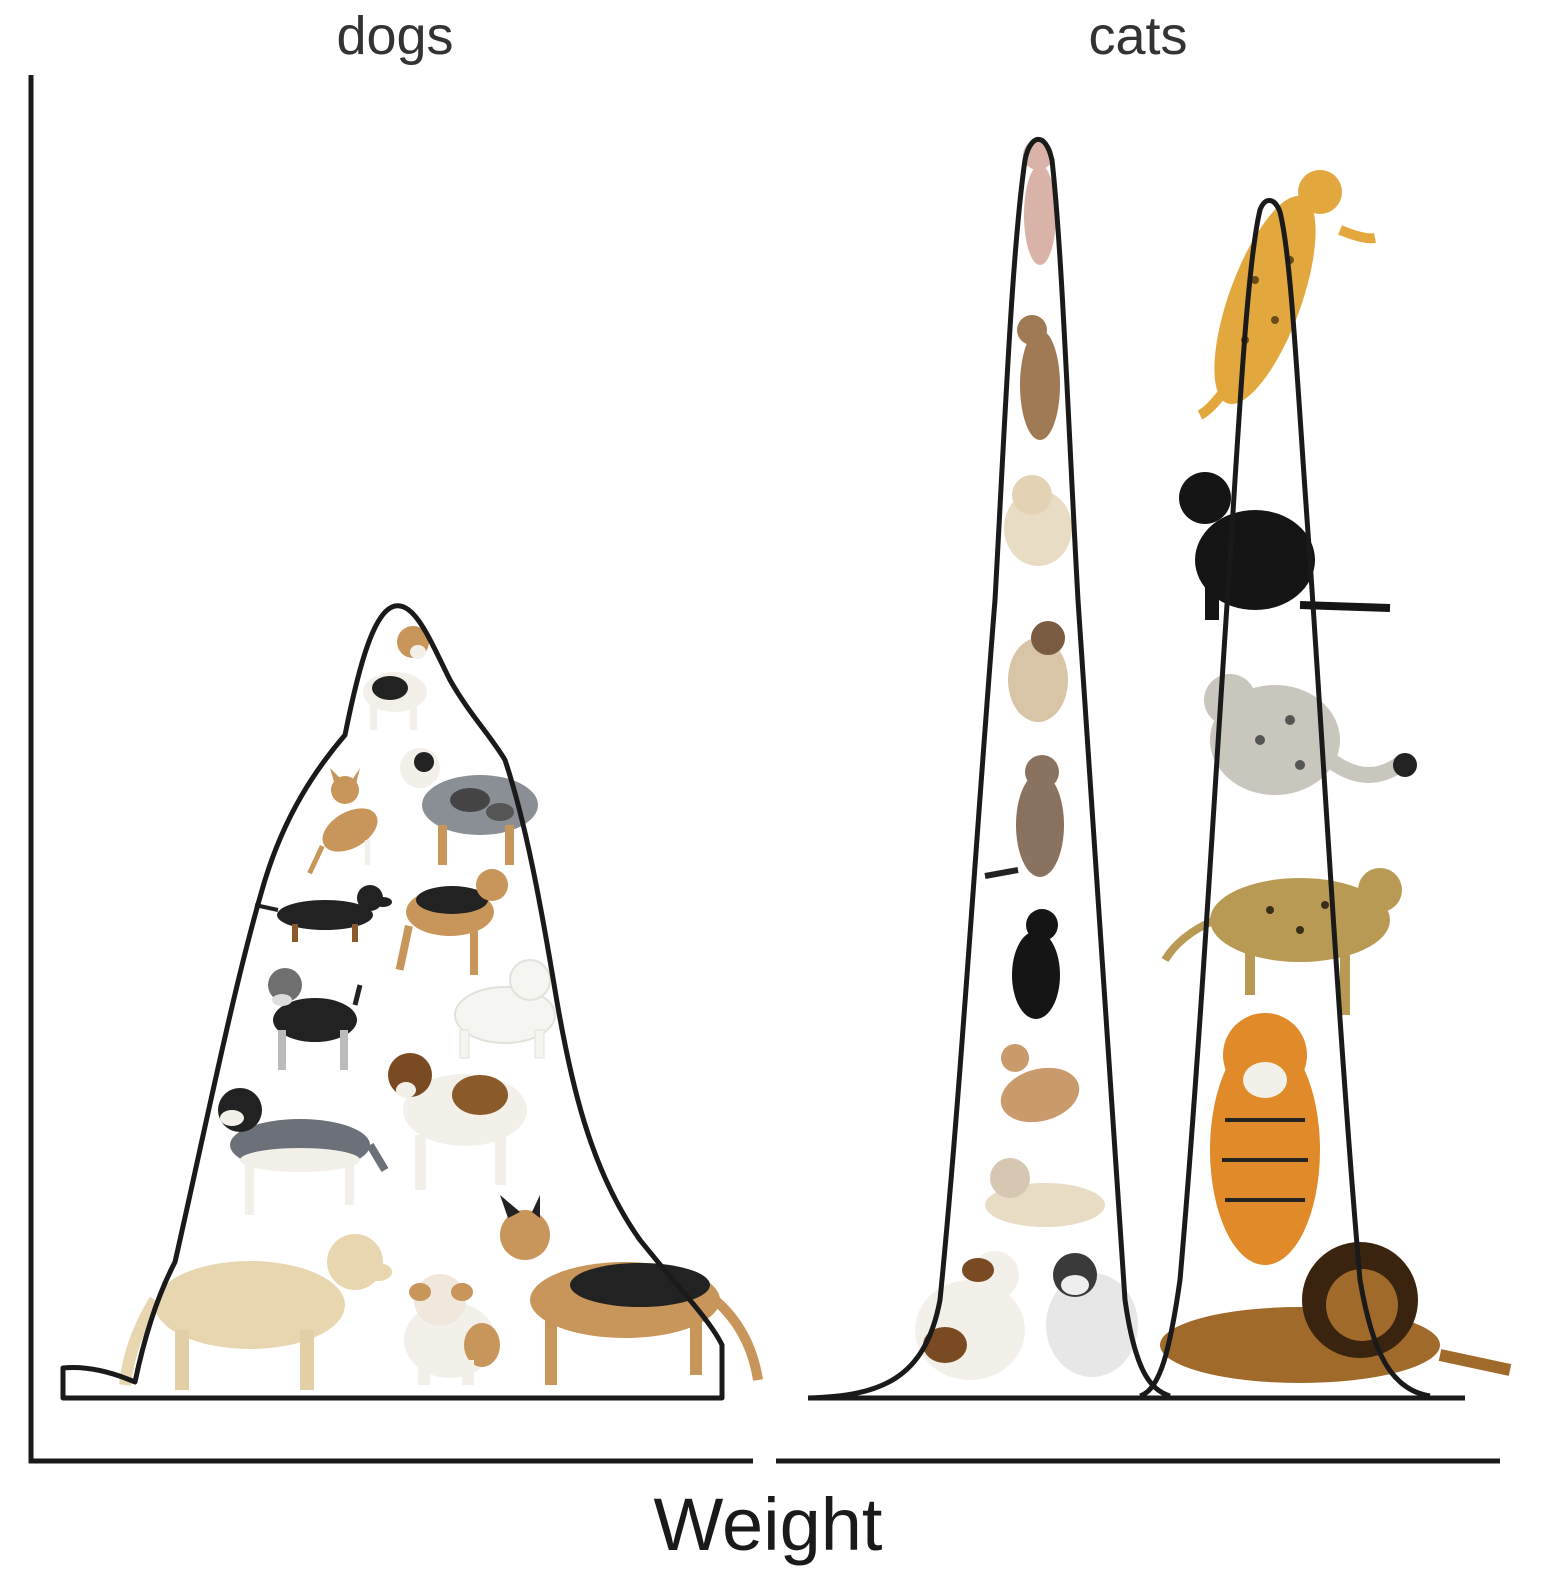  What do you see at coordinates (315, 1019) in the screenshot?
I see `schnauzer-figure` at bounding box center [315, 1019].